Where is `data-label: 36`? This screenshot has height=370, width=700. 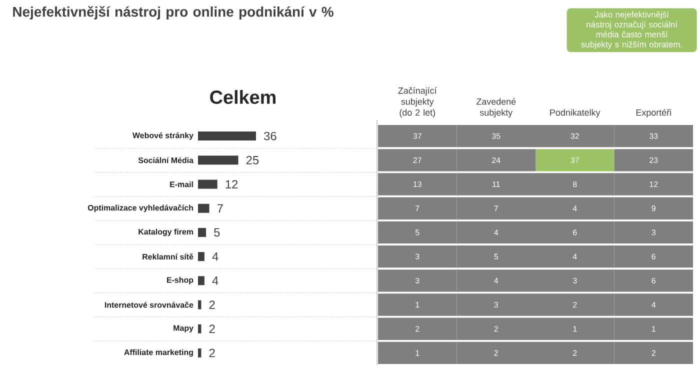
data-label: 36 is located at coordinates (270, 136).